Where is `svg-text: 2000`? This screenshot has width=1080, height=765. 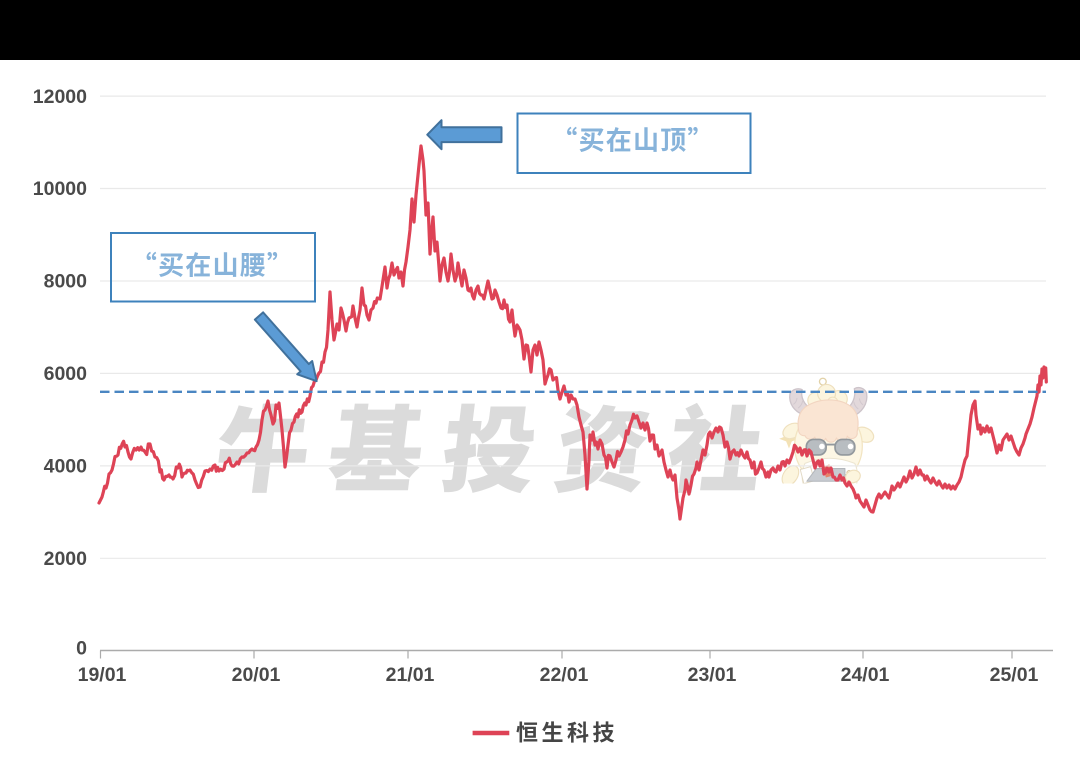
svg-text: 2000 is located at coordinates (66, 559).